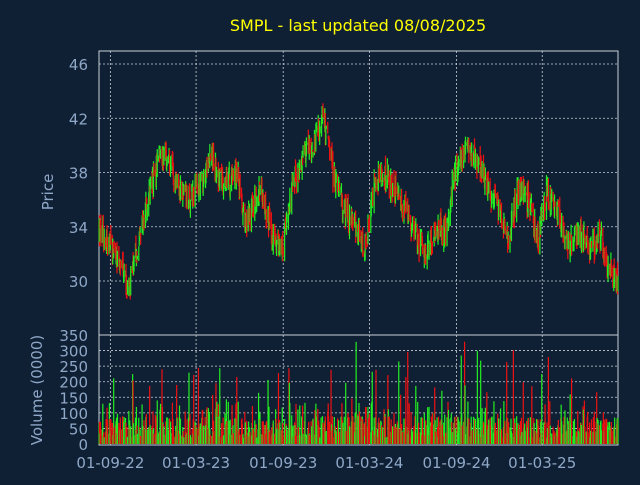 Image resolution: width=640 pixels, height=485 pixels. What do you see at coordinates (73, 398) in the screenshot?
I see `volume-tick-label: 150` at bounding box center [73, 398].